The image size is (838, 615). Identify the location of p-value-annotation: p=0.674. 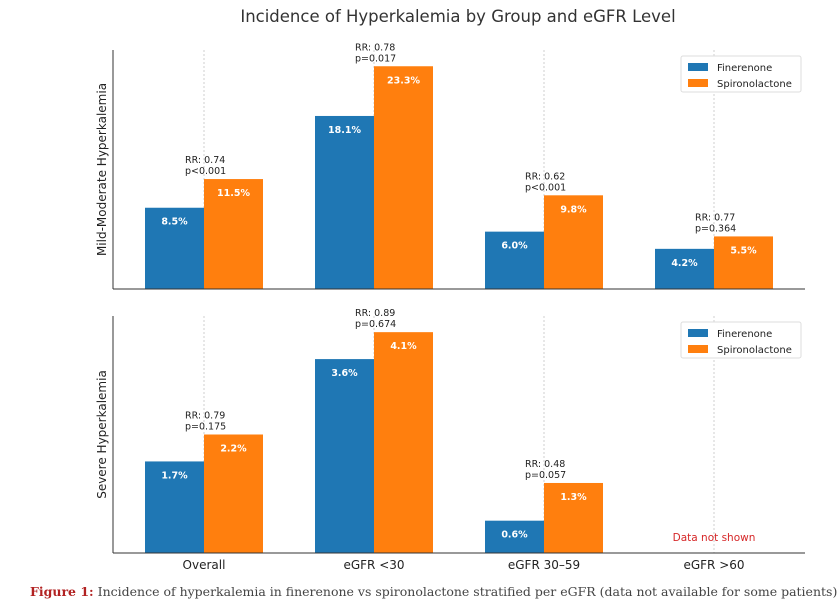
(375, 324).